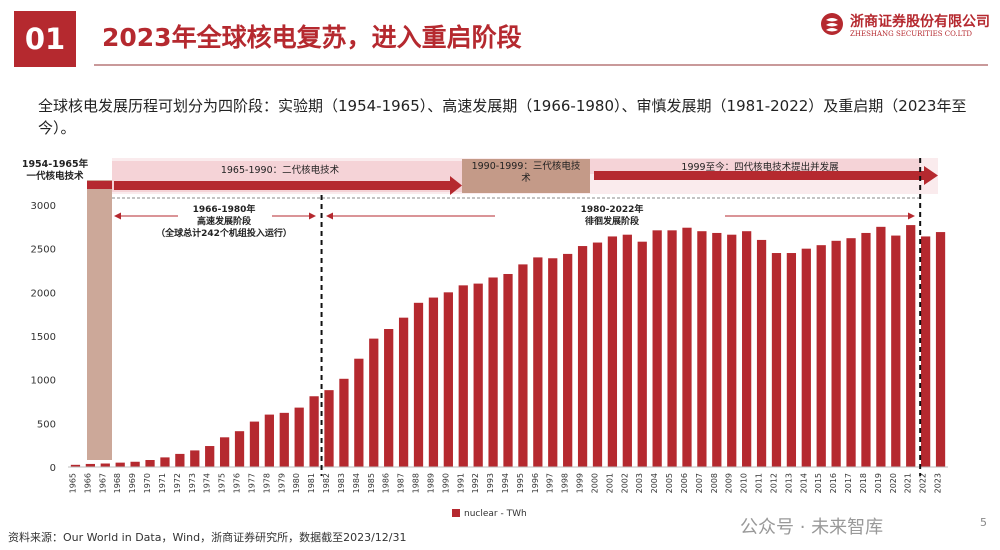 The image size is (1000, 550). What do you see at coordinates (224, 221) in the screenshot?
I see `phase-1-label: 1966-1980年高速发展阶段（全球总计242个机组投入运行）` at bounding box center [224, 221].